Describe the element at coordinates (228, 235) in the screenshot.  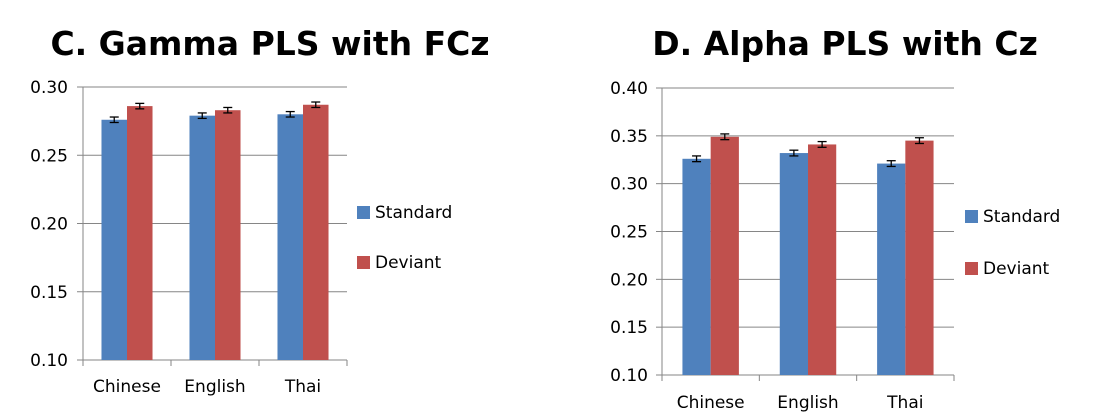
I see `chart1-bar-deviant-english` at that location.